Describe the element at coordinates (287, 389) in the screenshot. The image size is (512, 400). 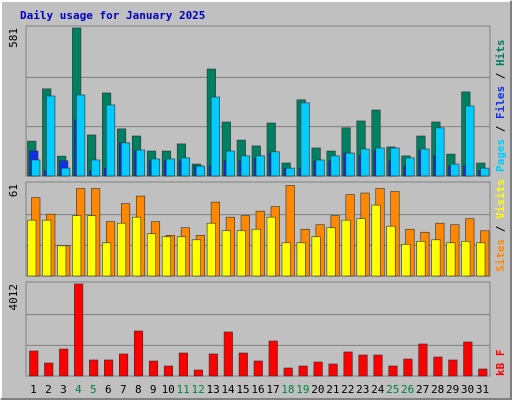
I see `x-tick-label: 18` at that location.